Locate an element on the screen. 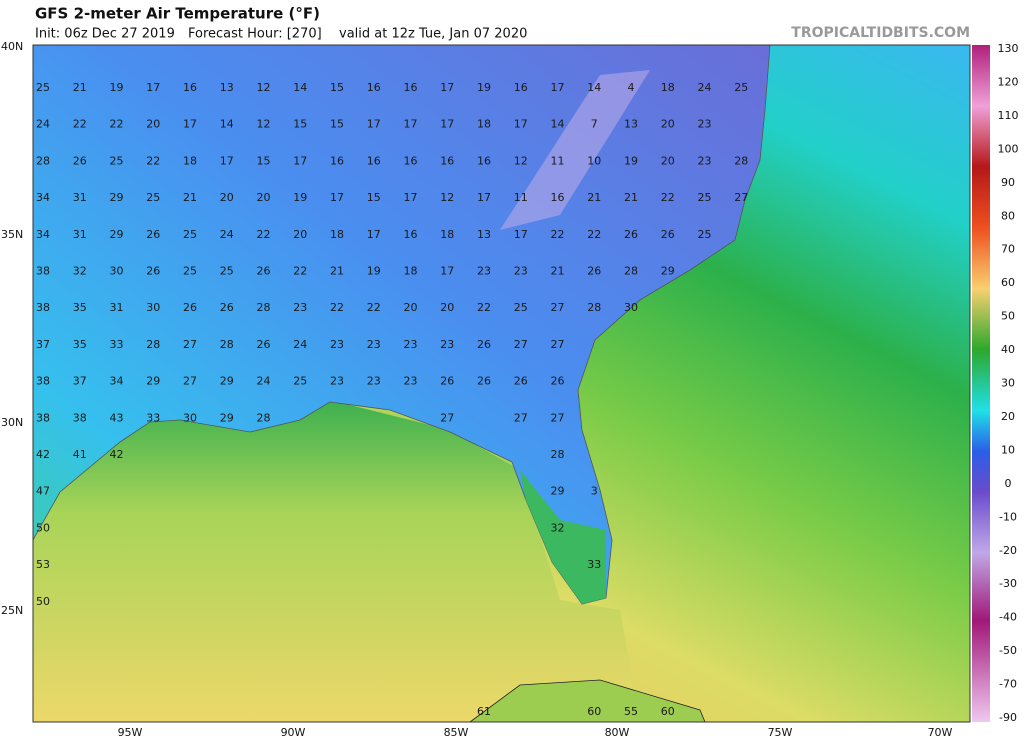 The image size is (1024, 742). station-value: 31 is located at coordinates (117, 307).